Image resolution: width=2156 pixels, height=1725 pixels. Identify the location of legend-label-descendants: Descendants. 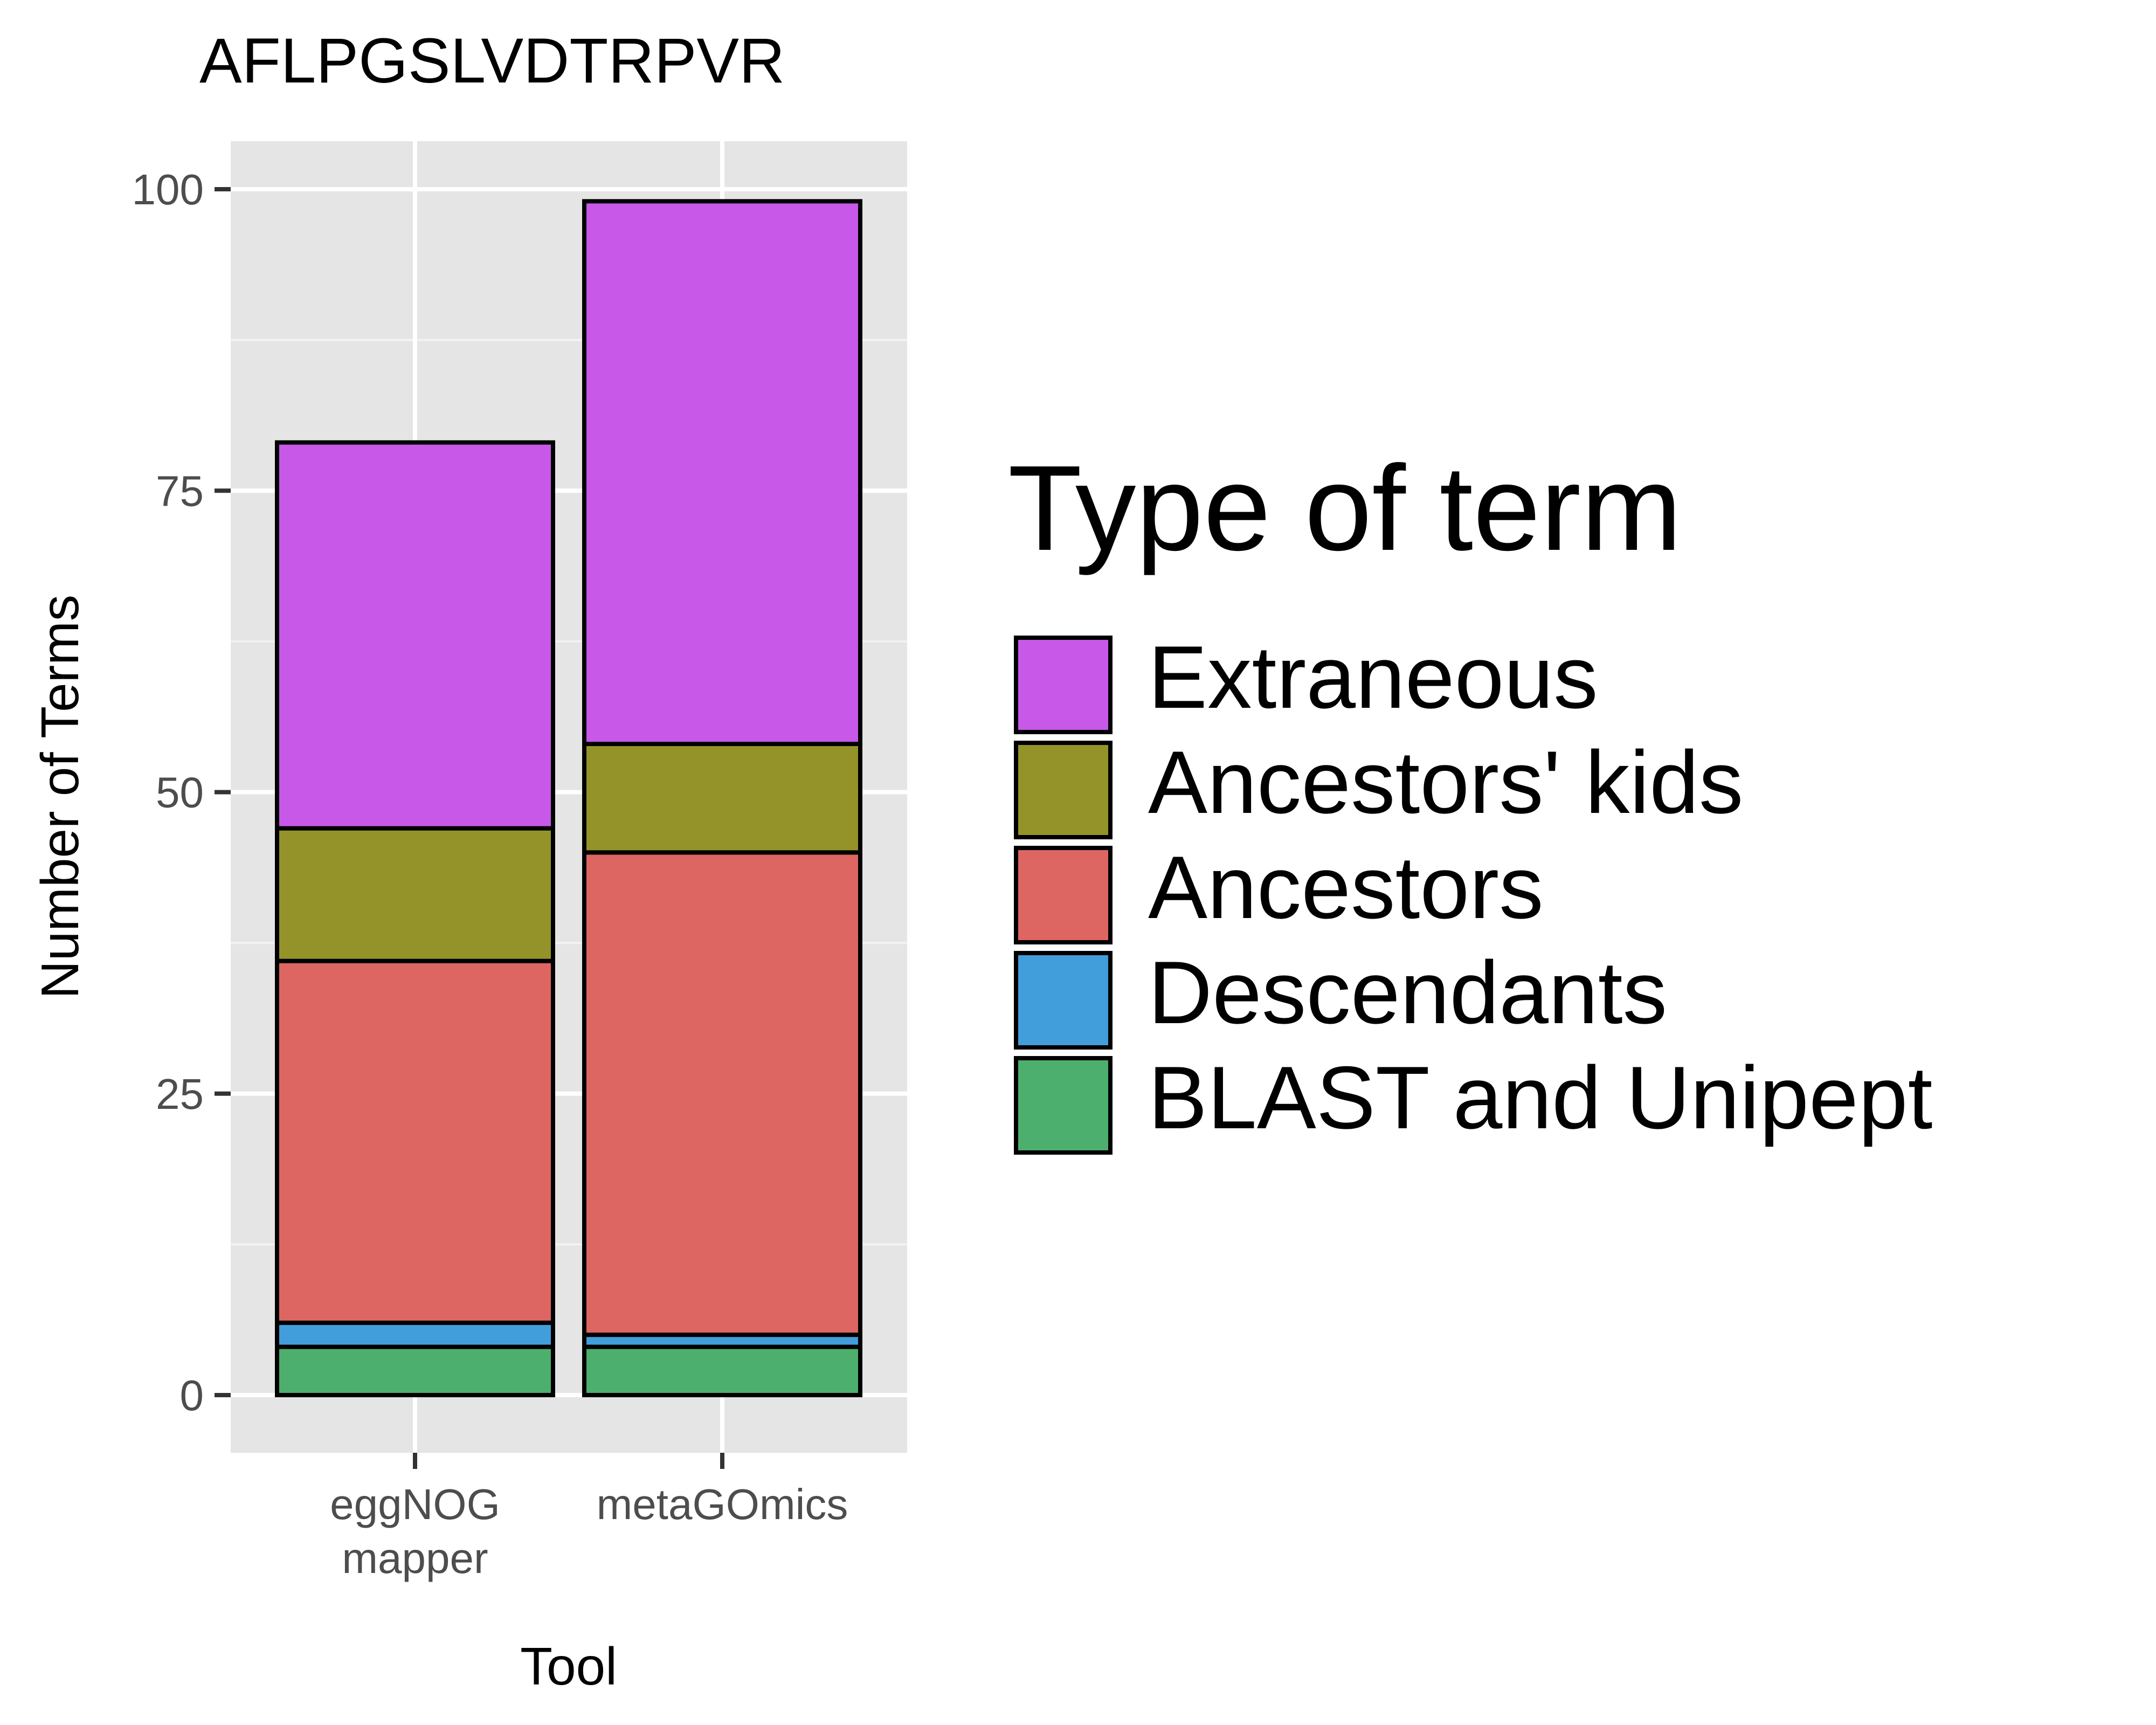
(1407, 992).